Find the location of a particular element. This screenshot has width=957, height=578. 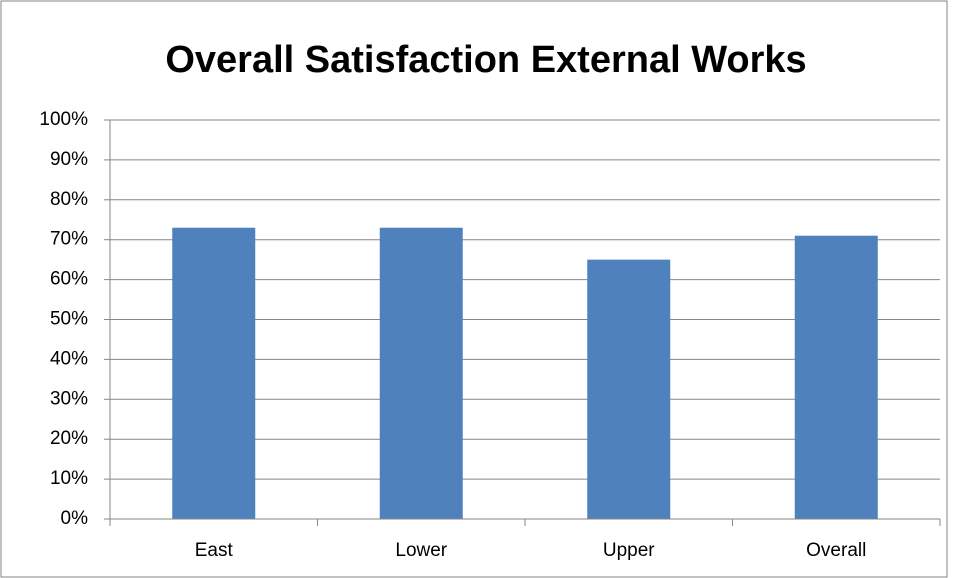

y-tick-label: 30% is located at coordinates (69, 398).